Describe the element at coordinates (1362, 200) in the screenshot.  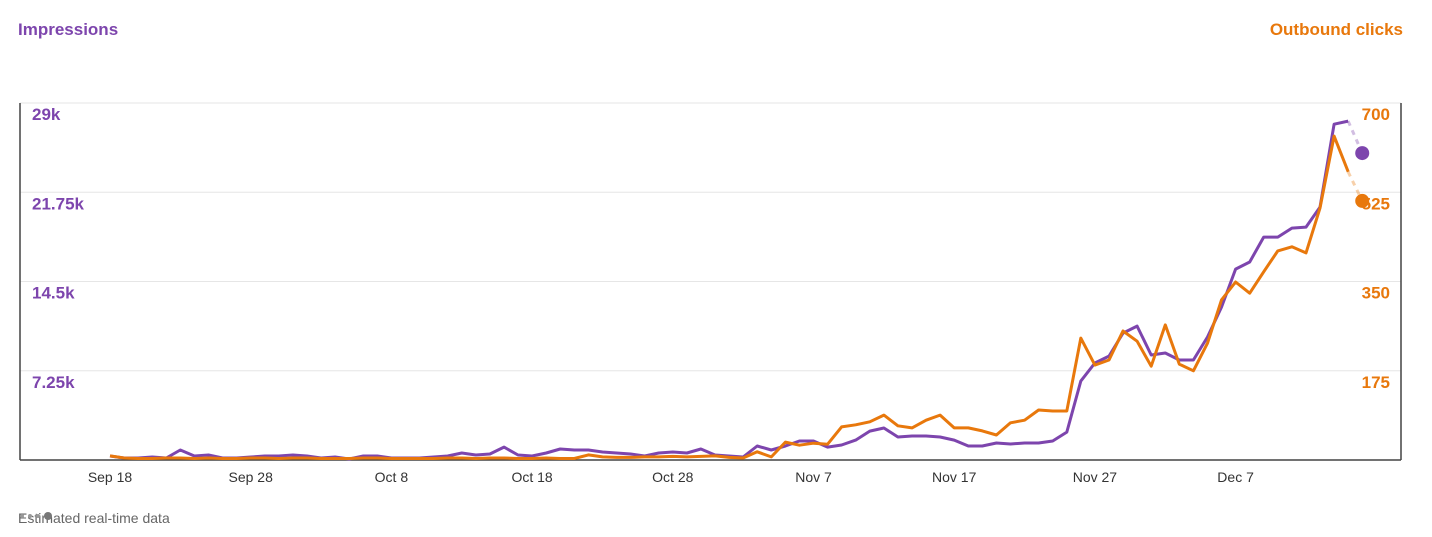
I see `outbound-clicks-estimated-point` at that location.